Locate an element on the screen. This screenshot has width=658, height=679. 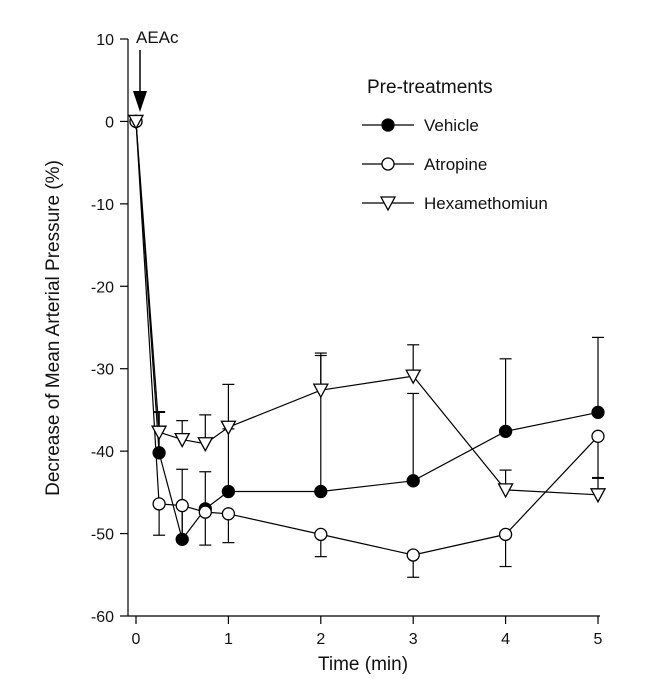
y-tick-label: -30 is located at coordinates (102, 370).